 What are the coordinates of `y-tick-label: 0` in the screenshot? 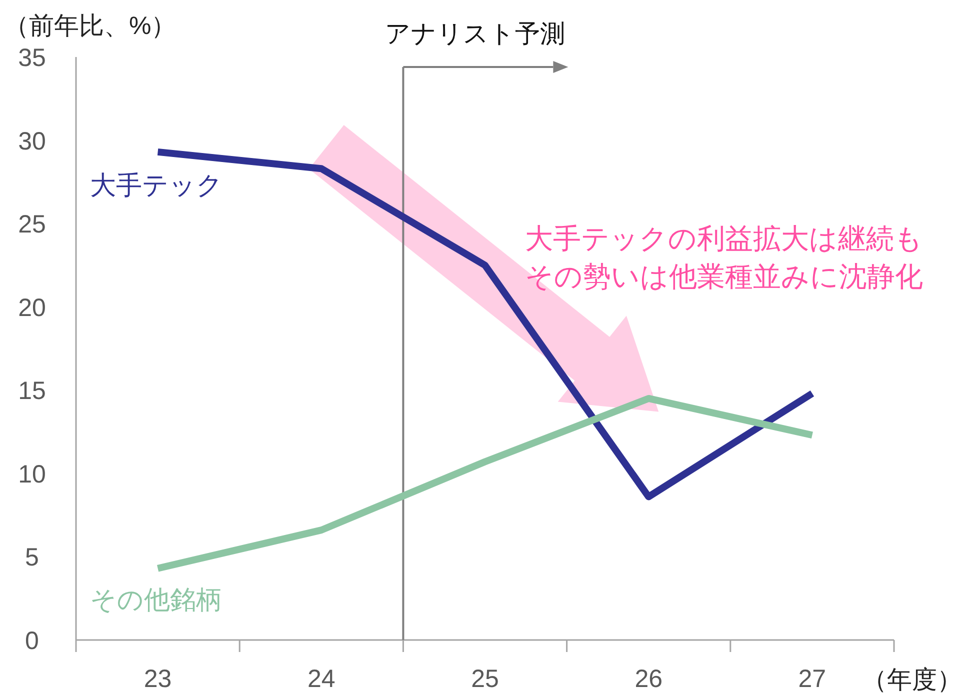 It's located at (32, 641).